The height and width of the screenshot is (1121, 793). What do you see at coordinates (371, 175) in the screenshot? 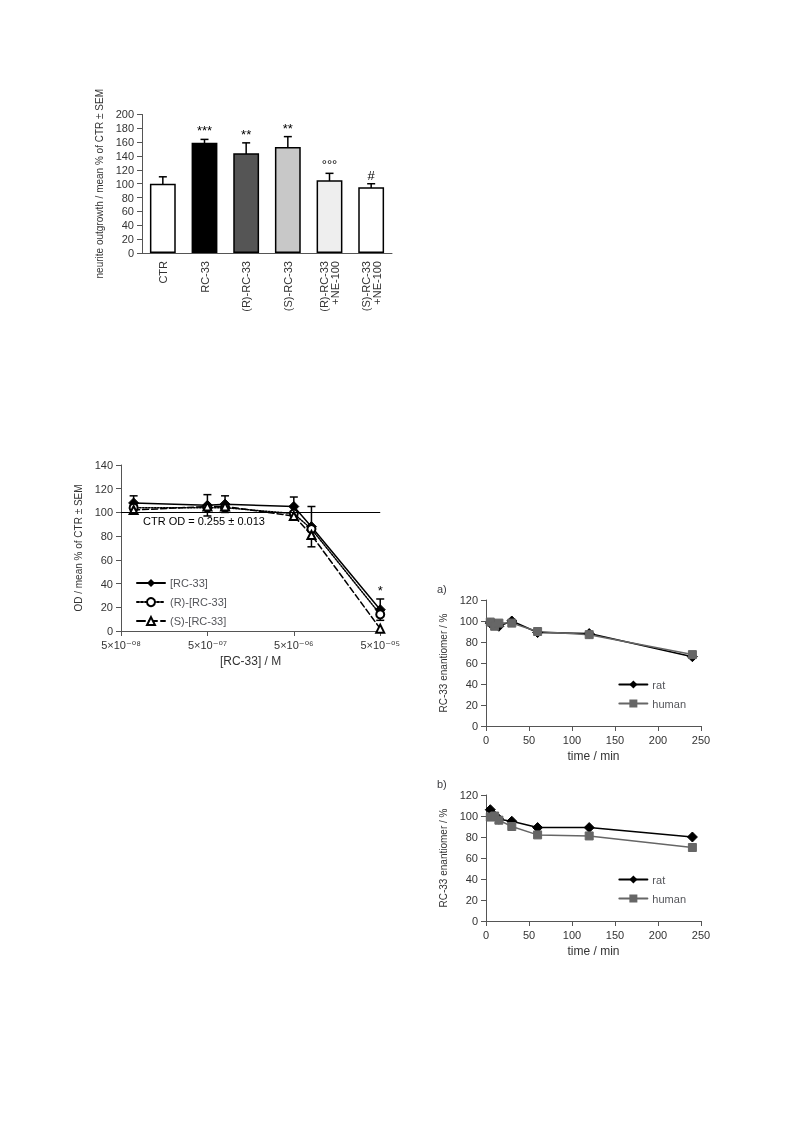
I see `annotation: #` at bounding box center [371, 175].